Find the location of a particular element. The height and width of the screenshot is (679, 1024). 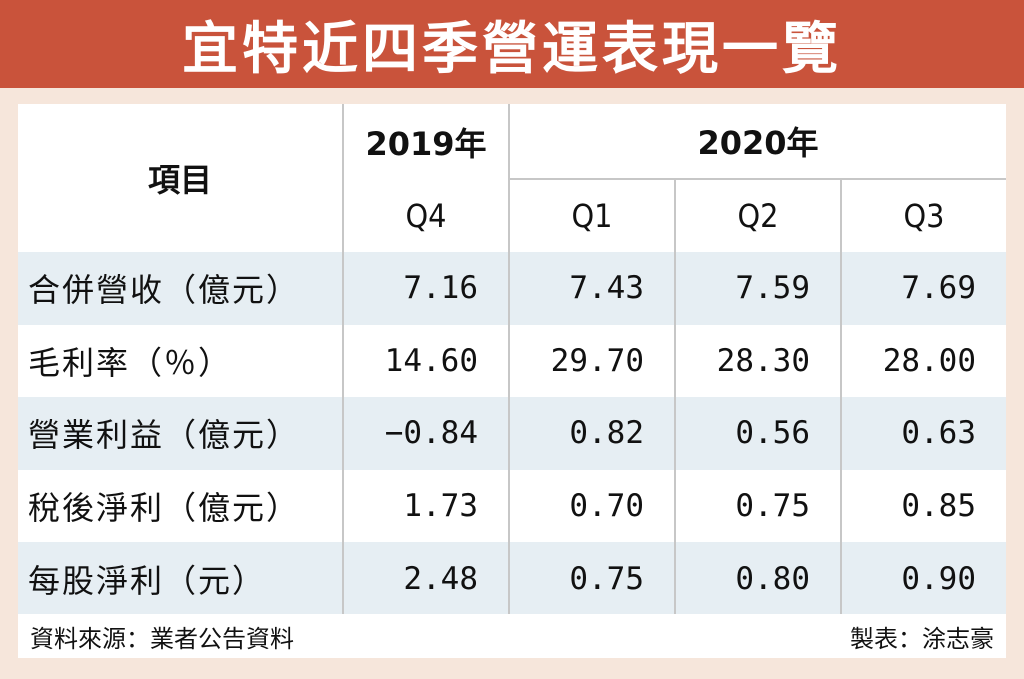

table-cell: 0.70 is located at coordinates (591, 506).